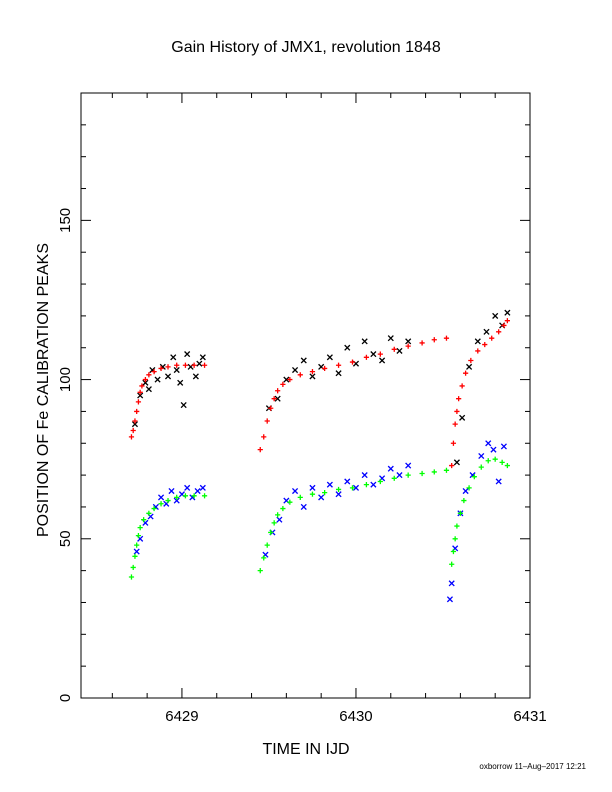 The width and height of the screenshot is (612, 792). I want to click on y-tick-label: 150, so click(65, 220).